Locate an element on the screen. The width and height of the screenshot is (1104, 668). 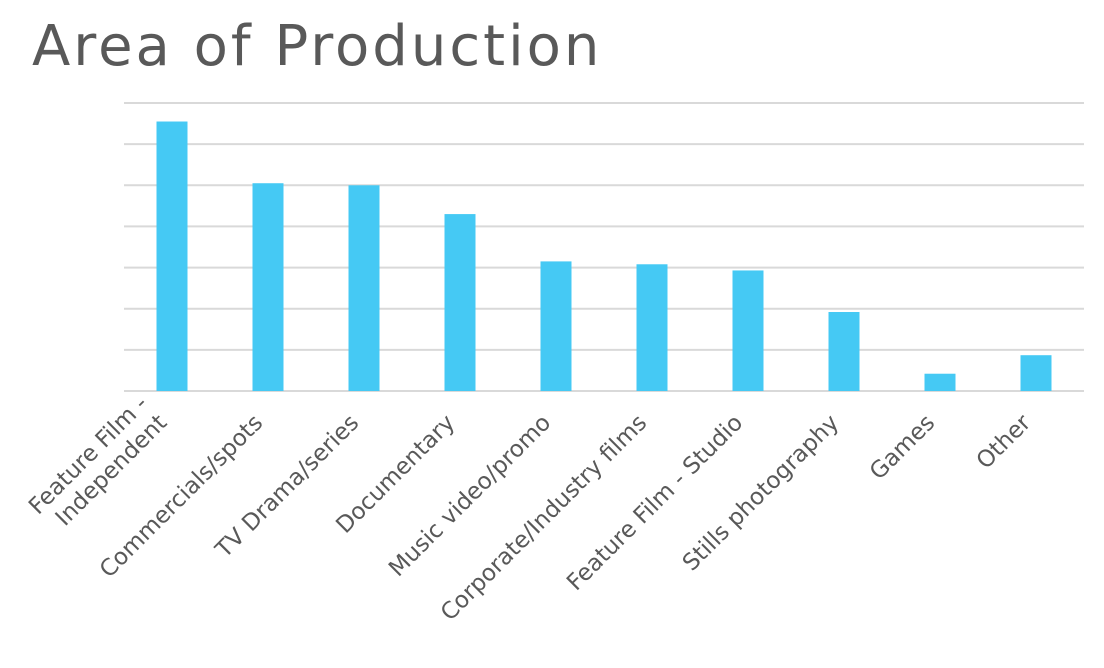
x-tick-label-line: Music video/promo is located at coordinates (470, 496).